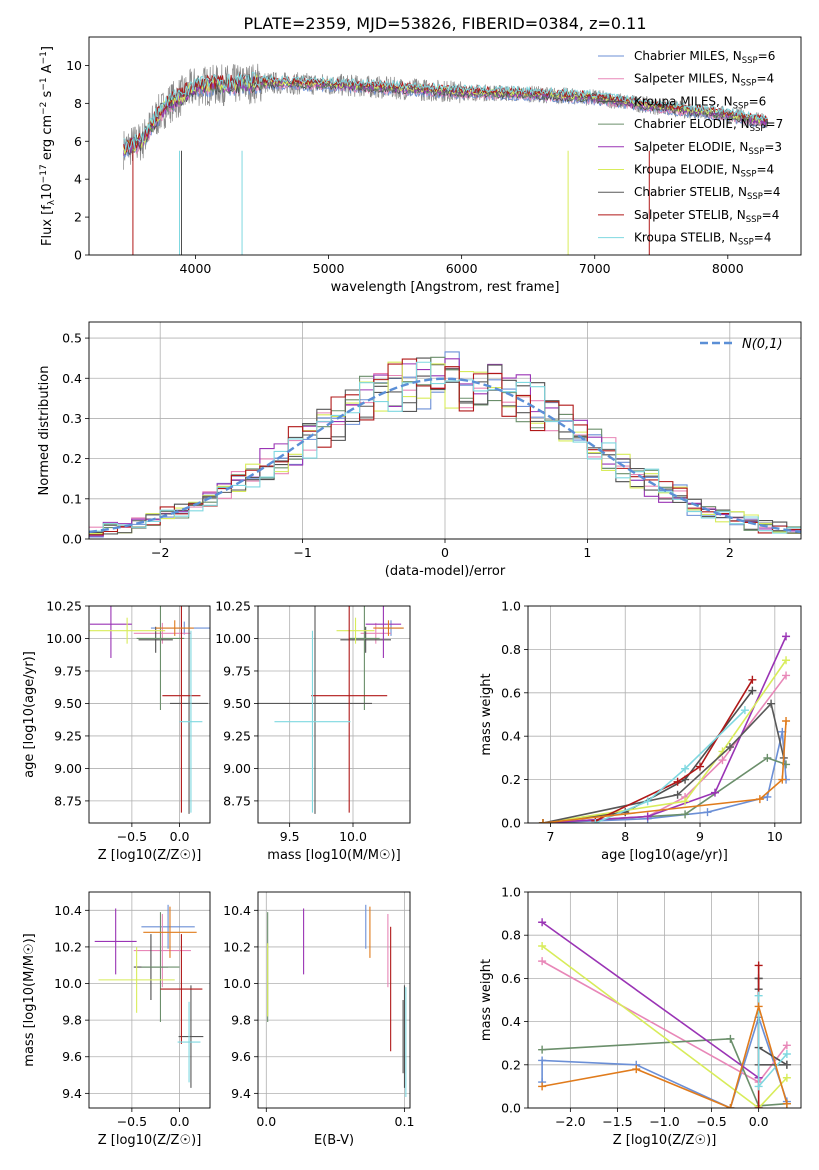 The width and height of the screenshot is (819, 1170). Describe the element at coordinates (78, 141) in the screenshot. I see `y-tick-label: 6` at that location.